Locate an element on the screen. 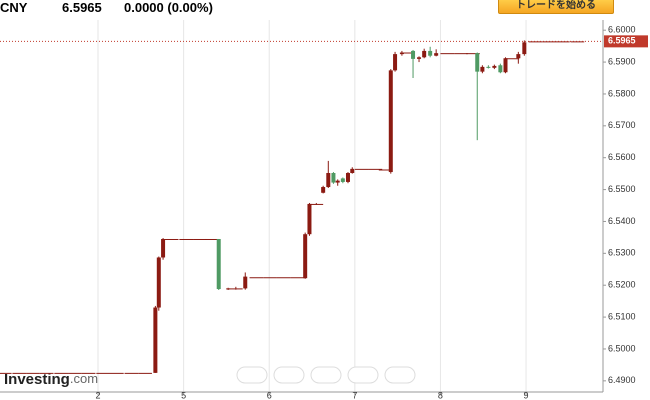  symbol: CNY is located at coordinates (14, 7).